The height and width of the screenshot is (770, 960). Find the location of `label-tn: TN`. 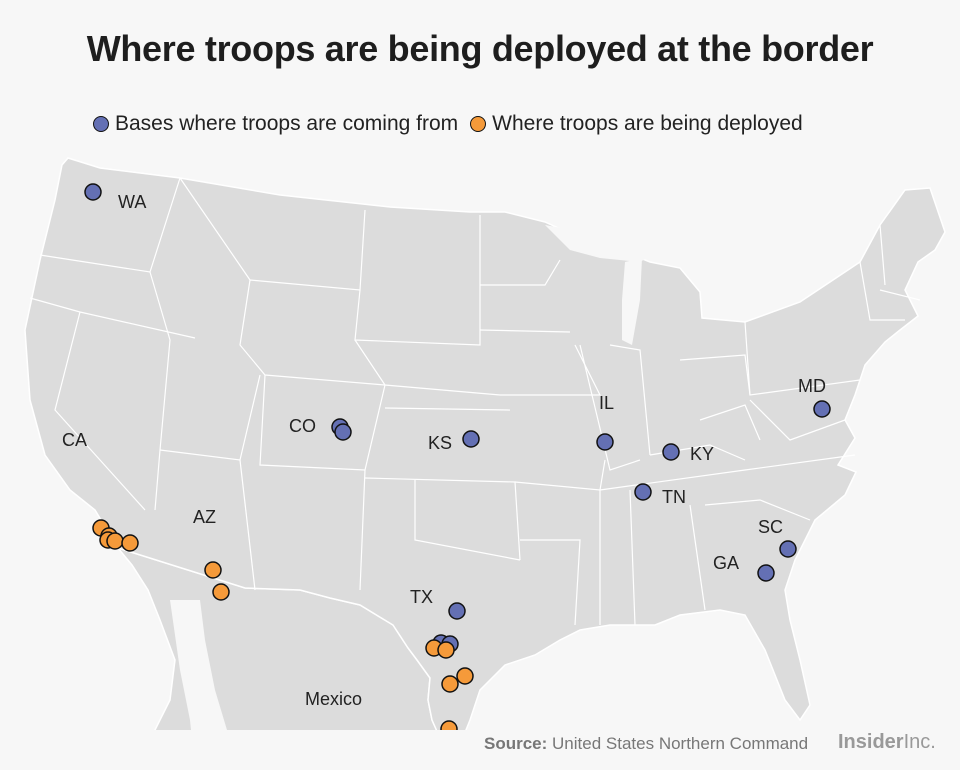

label-tn: TN is located at coordinates (674, 497).